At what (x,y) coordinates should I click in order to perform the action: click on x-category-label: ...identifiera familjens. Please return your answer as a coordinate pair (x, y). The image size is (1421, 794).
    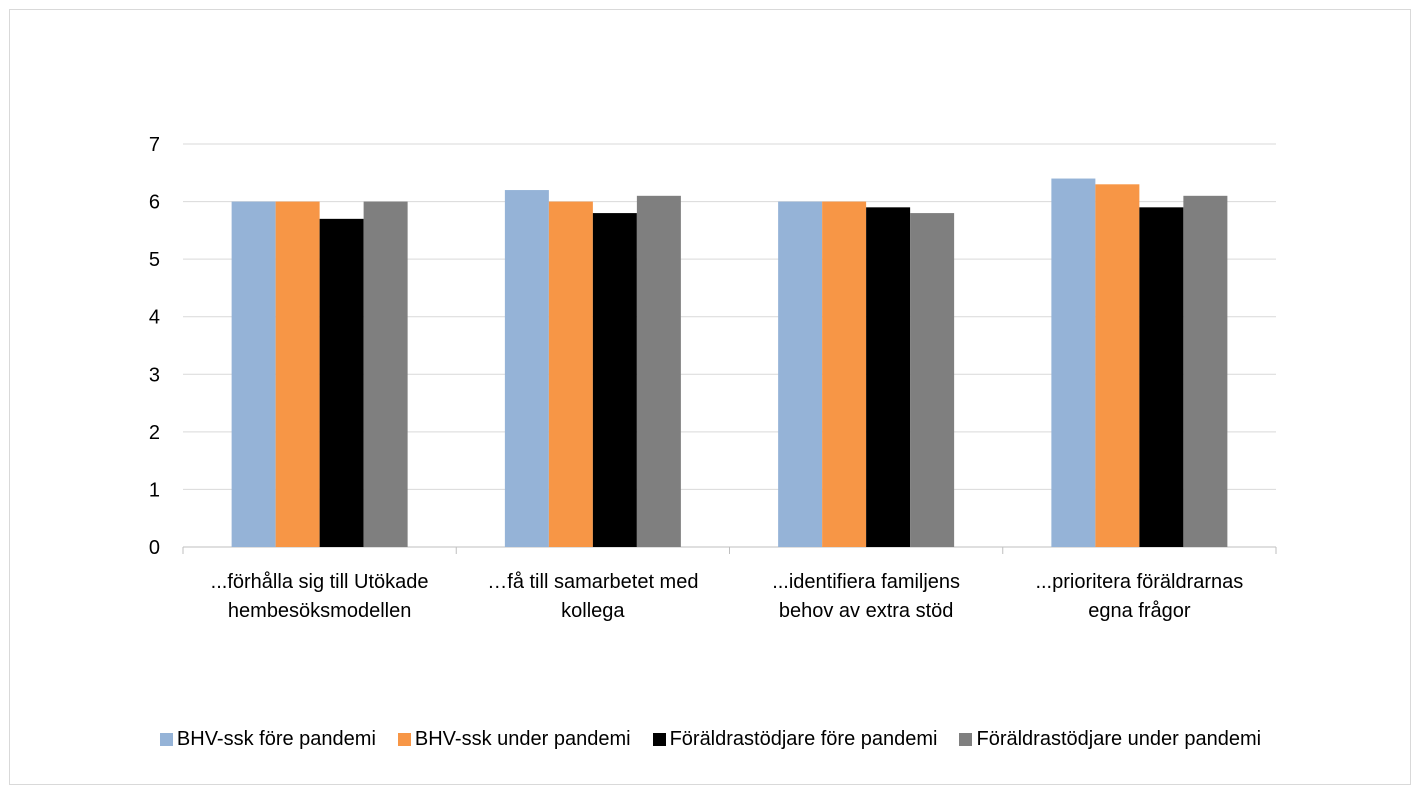
    Looking at the image, I should click on (866, 582).